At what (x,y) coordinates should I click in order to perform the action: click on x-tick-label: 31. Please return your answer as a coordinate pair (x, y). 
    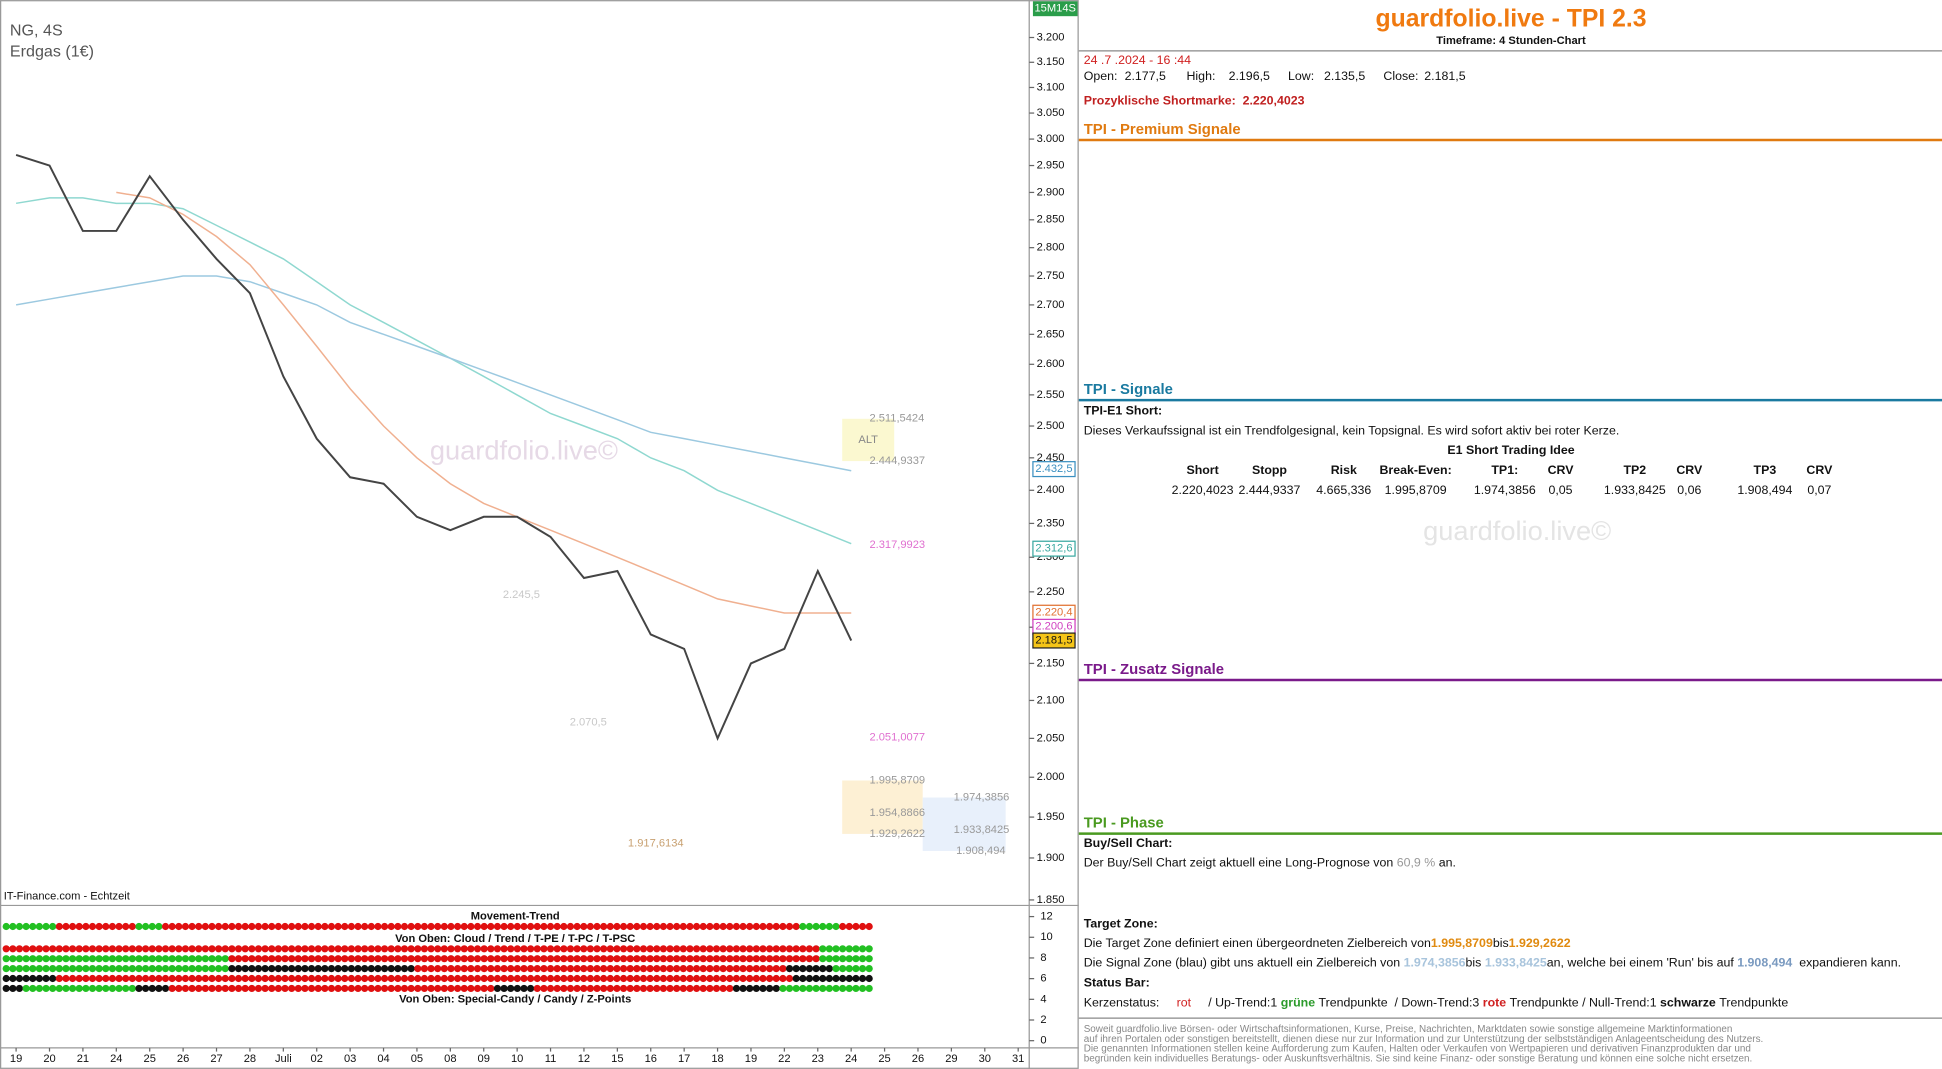
    Looking at the image, I should click on (1018, 1059).